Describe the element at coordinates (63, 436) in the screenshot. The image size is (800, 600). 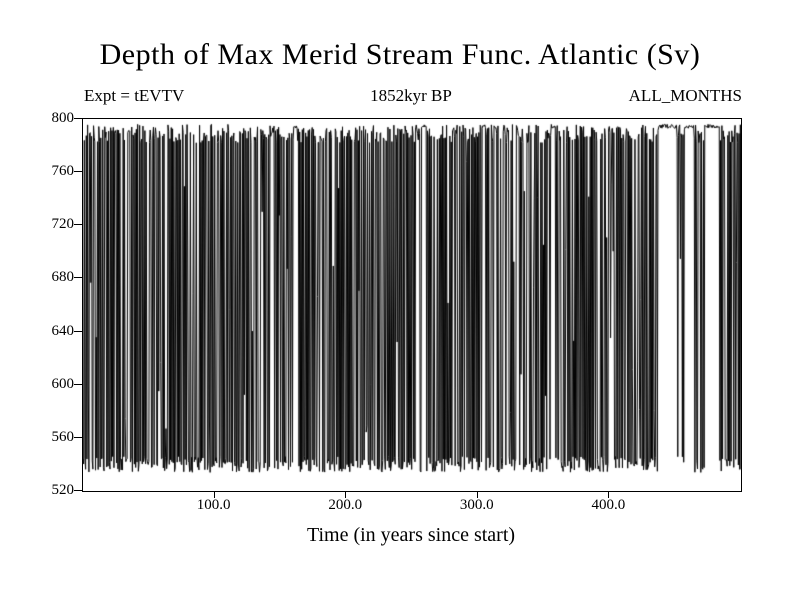
I see `y-tick-label: 560` at that location.